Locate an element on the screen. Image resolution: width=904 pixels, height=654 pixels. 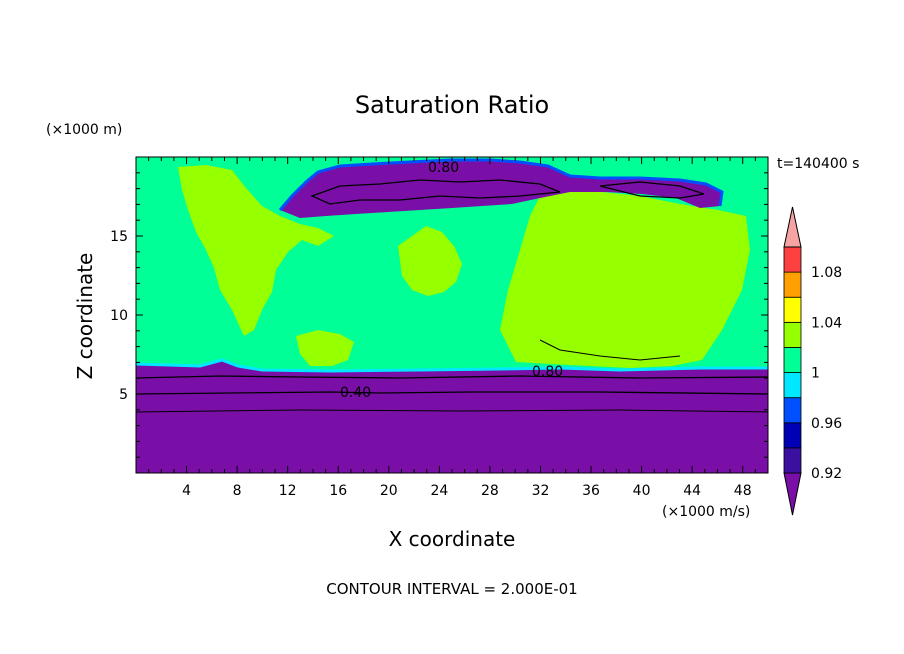
field-region-upper-dry is located at coordinates (501, 189).